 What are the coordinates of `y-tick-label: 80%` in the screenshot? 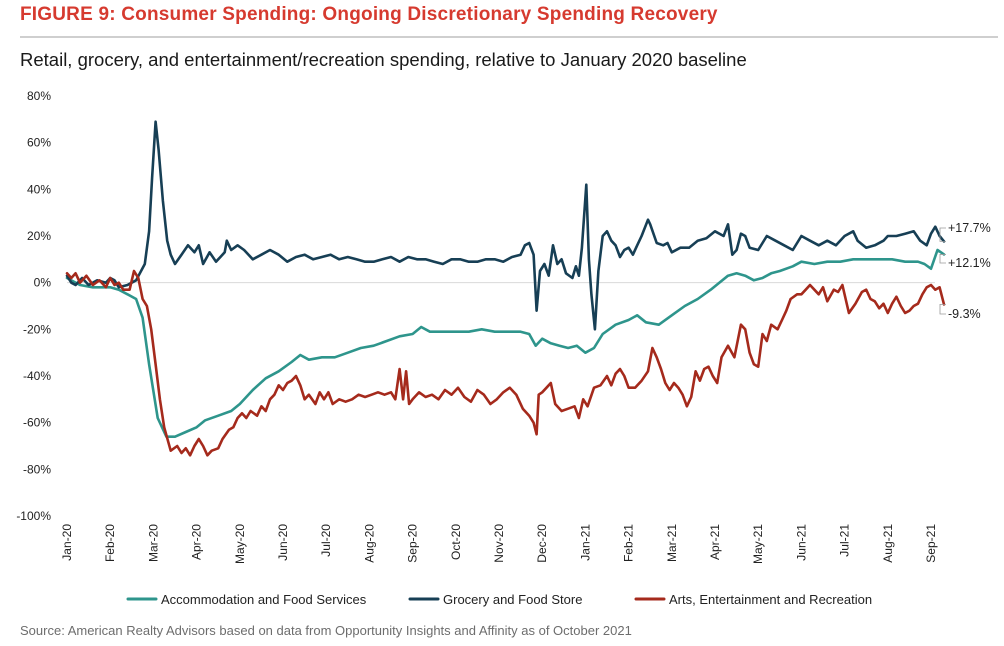 It's located at (39, 96).